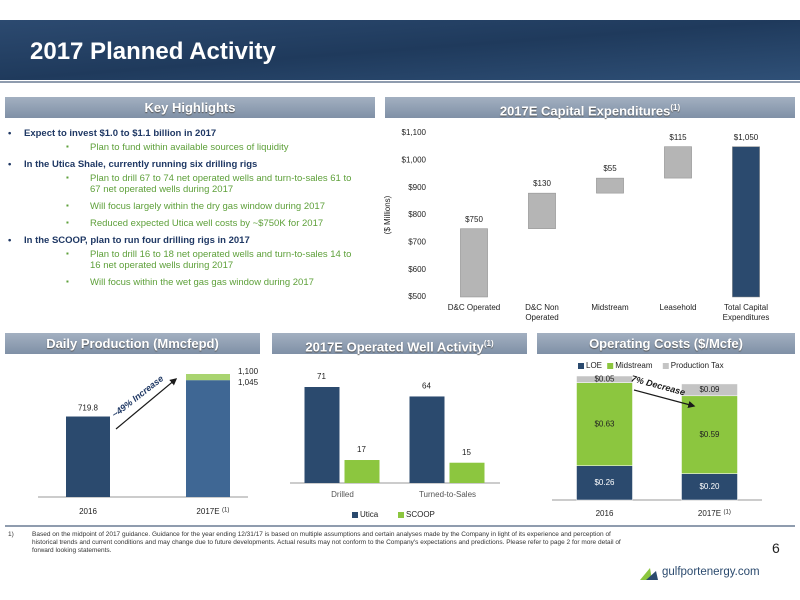 Image resolution: width=800 pixels, height=600 pixels. What do you see at coordinates (447, 494) in the screenshot?
I see `x-tick-label: Turned-to-Sales` at bounding box center [447, 494].